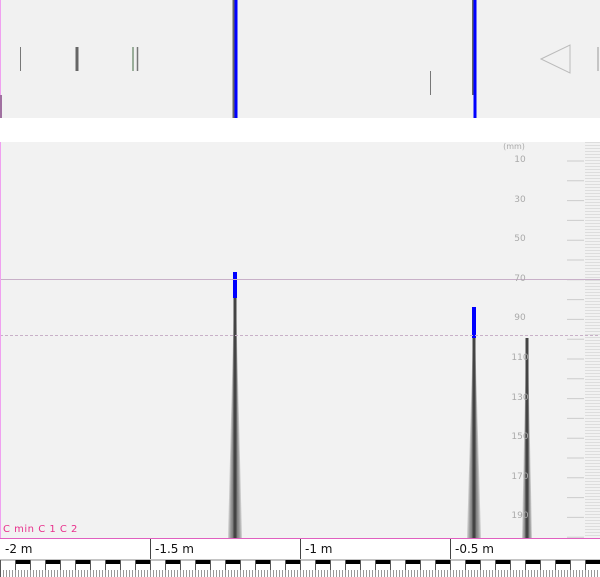 The height and width of the screenshot is (577, 600). I want to click on depth-label: 130, so click(520, 397).